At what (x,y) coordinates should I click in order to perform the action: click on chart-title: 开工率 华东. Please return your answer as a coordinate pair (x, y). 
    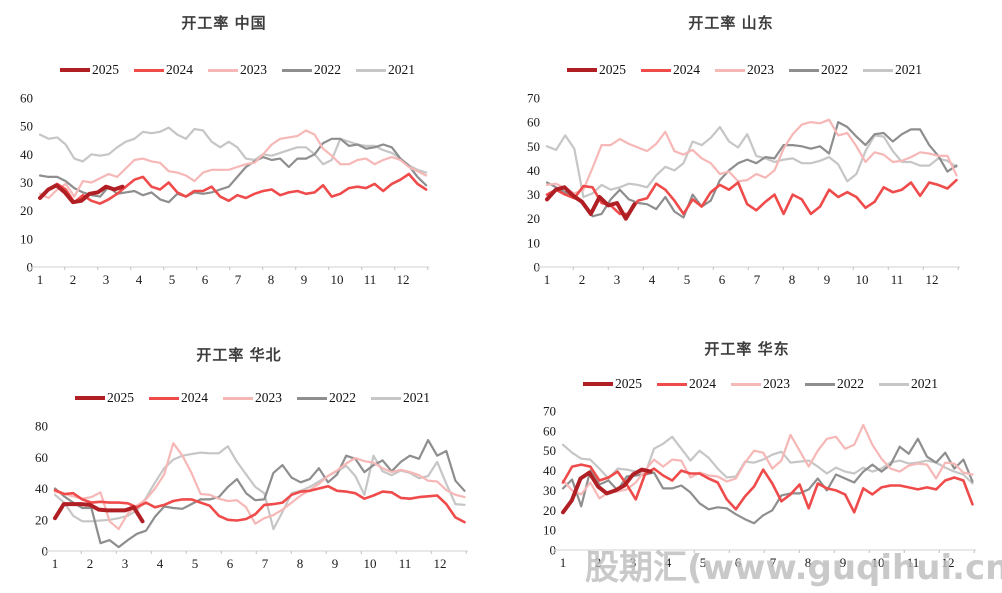
    Looking at the image, I should click on (747, 349).